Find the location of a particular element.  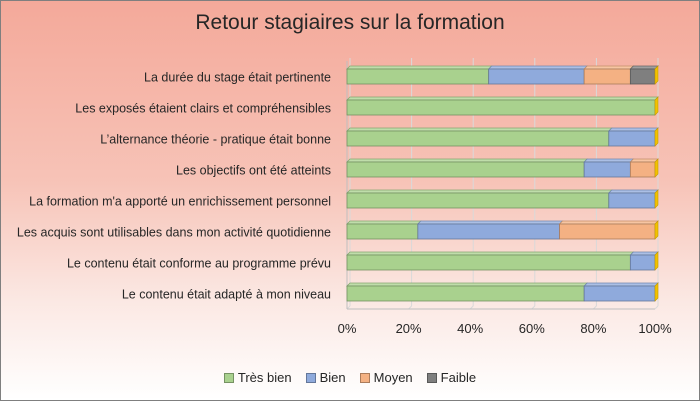

chart-title: Retour stagiaires sur la formation is located at coordinates (350, 22).